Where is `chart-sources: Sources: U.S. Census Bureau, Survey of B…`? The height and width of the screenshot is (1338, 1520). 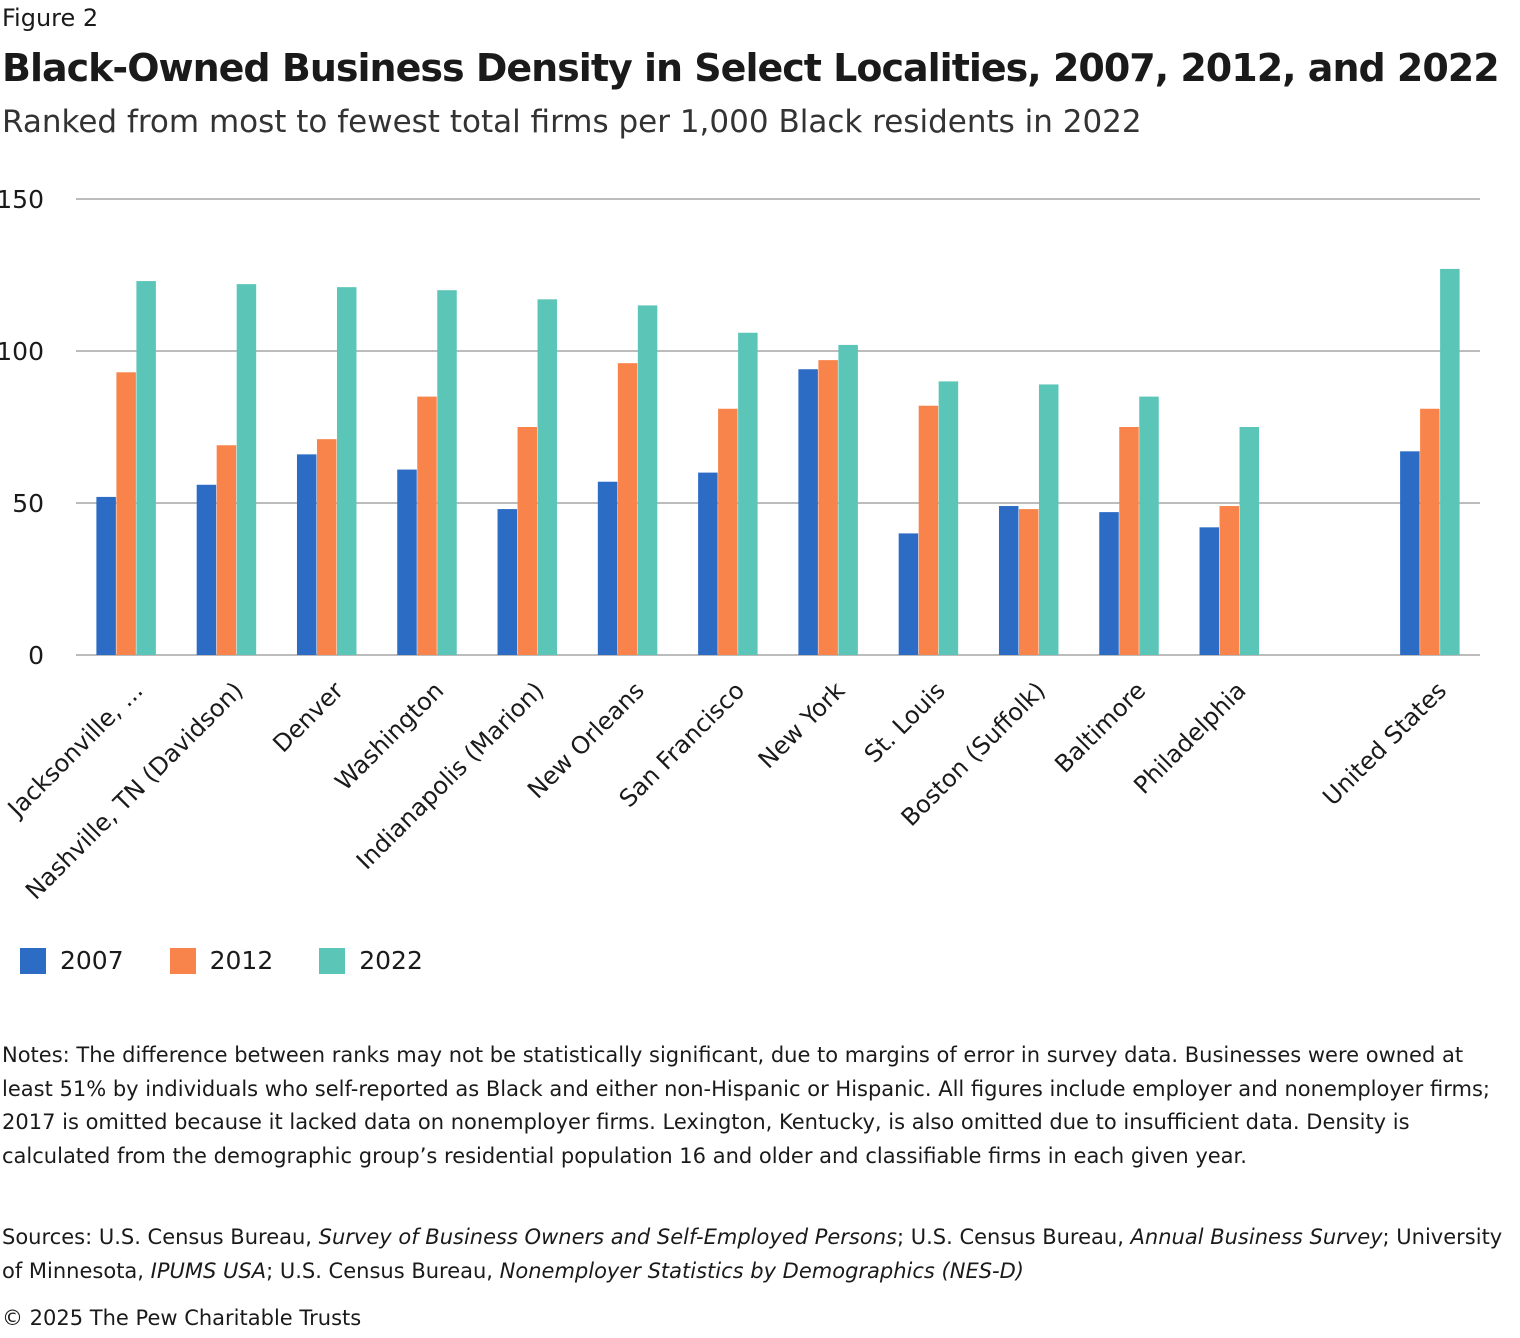
chart-sources: Sources: U.S. Census Bureau, Survey of B… is located at coordinates (759, 1254).